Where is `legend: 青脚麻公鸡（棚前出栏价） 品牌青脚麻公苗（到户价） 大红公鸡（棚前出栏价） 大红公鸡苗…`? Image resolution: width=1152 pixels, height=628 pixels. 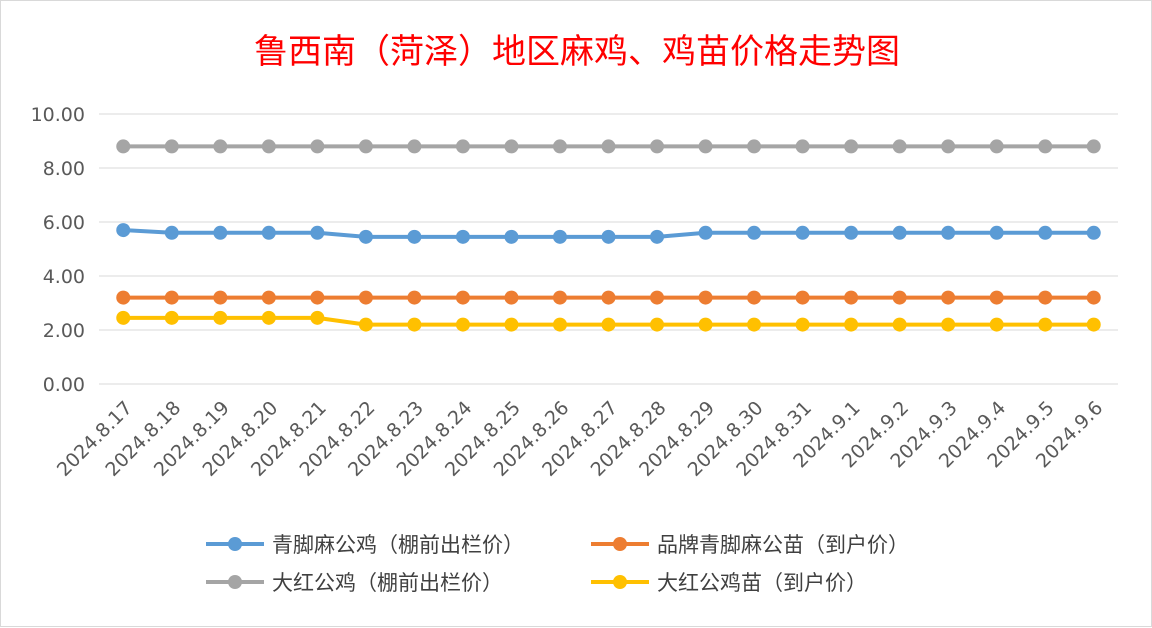 legend: 青脚麻公鸡（棚前出栏价） 品牌青脚麻公苗（到户价） 大红公鸡（棚前出栏价） 大红公鸡苗… is located at coordinates (557, 564).